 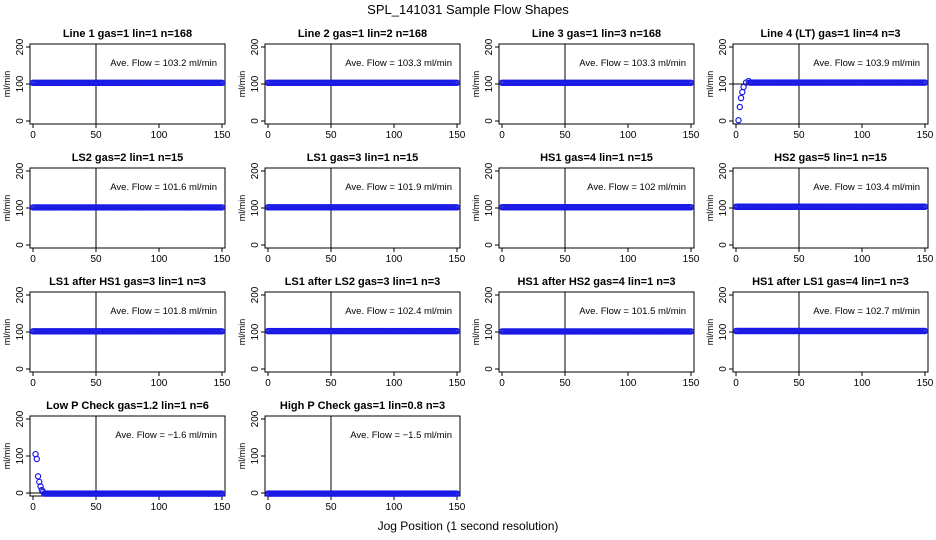 I want to click on panel-title: High P Check gas=1 lin=0.8 n=3, so click(x=362, y=406).